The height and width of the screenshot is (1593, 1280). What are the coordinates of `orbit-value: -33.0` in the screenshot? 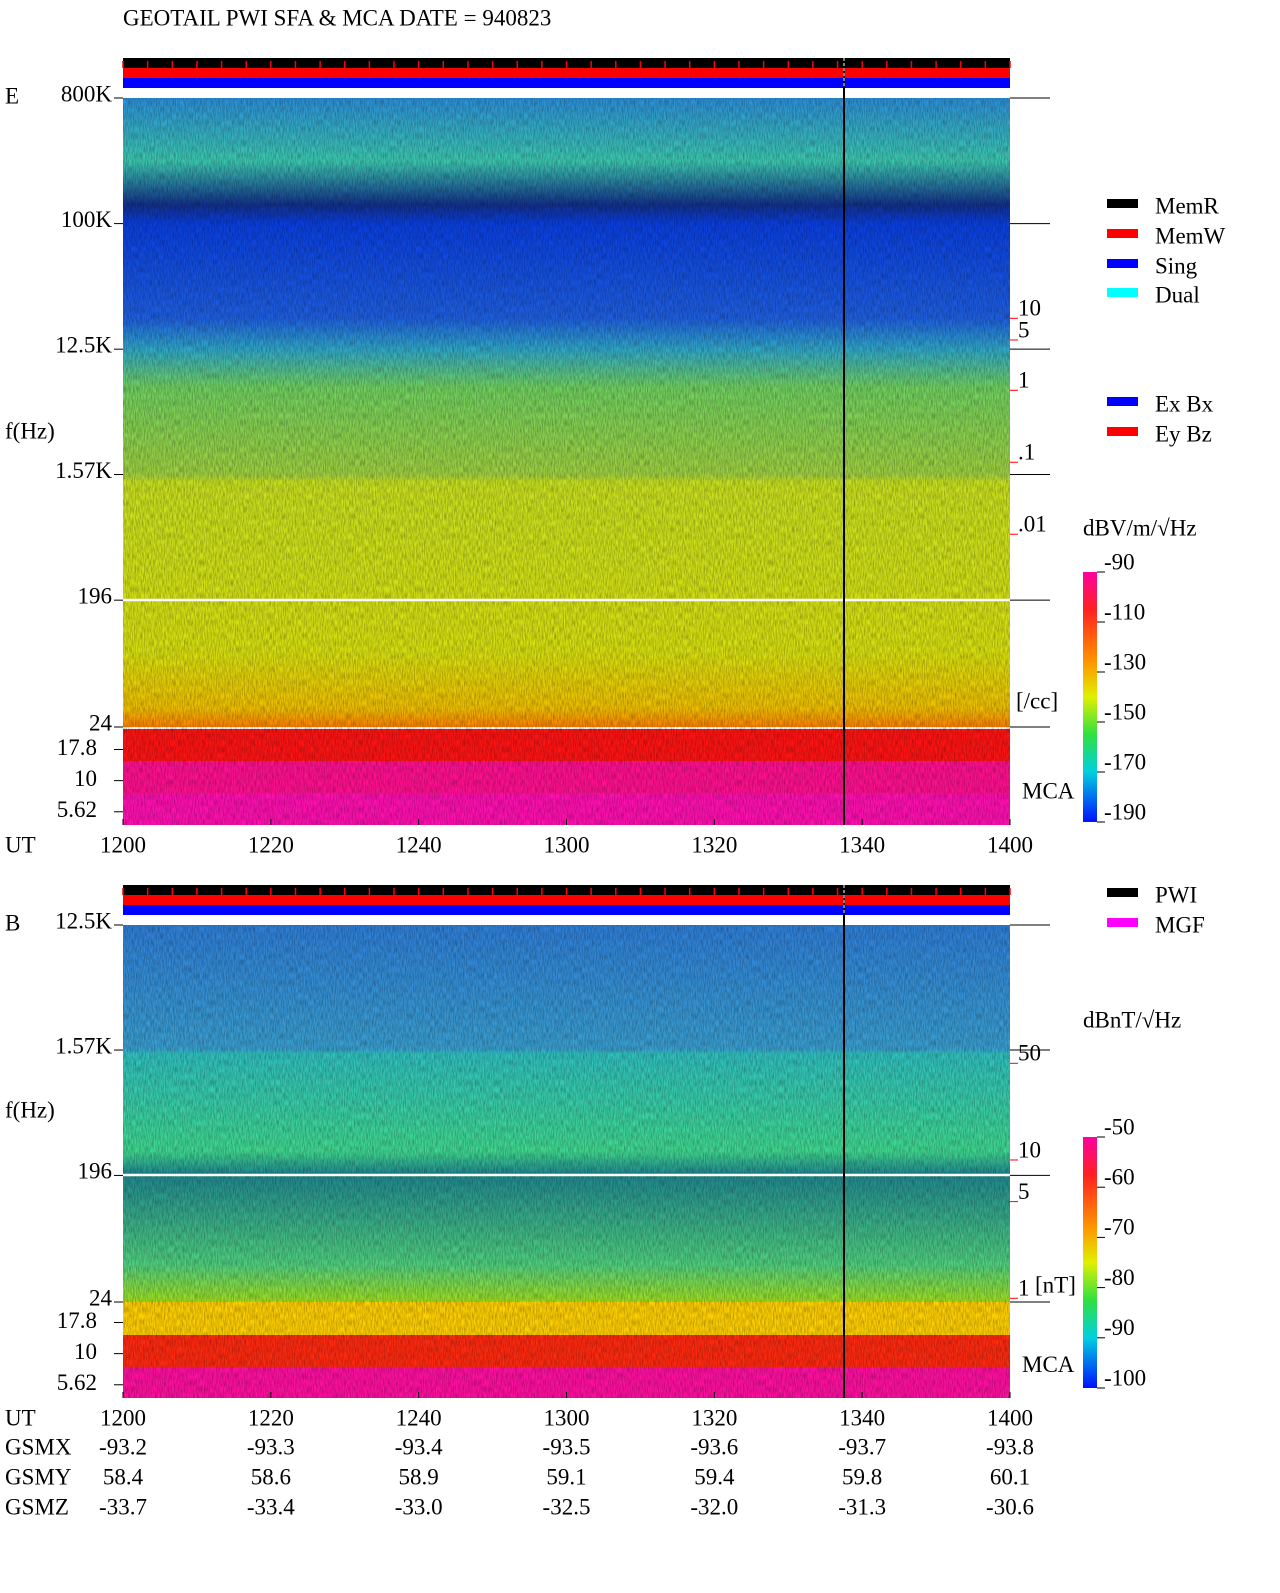 It's located at (419, 1506).